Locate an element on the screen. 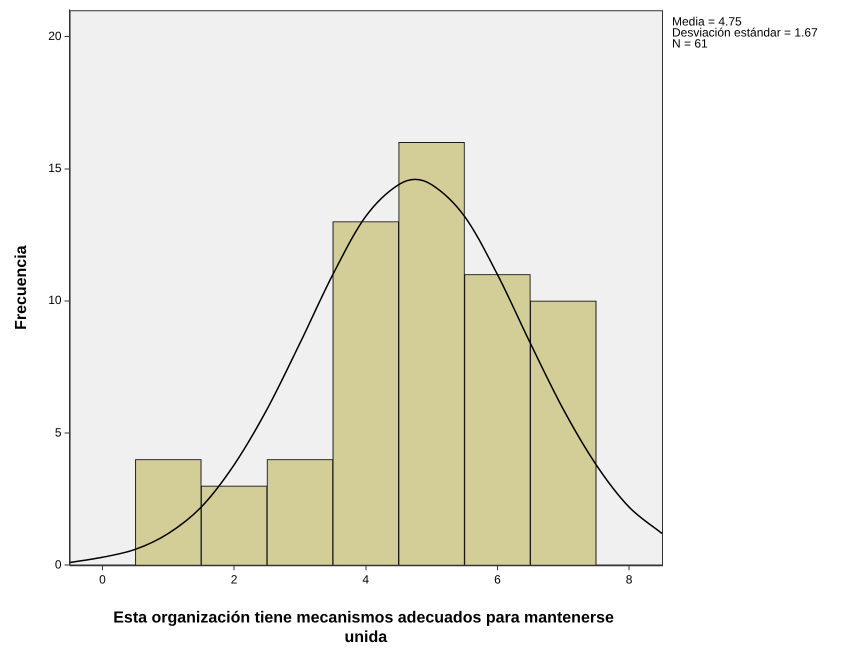 The height and width of the screenshot is (655, 865). x-tick-label: 0 is located at coordinates (102, 579).